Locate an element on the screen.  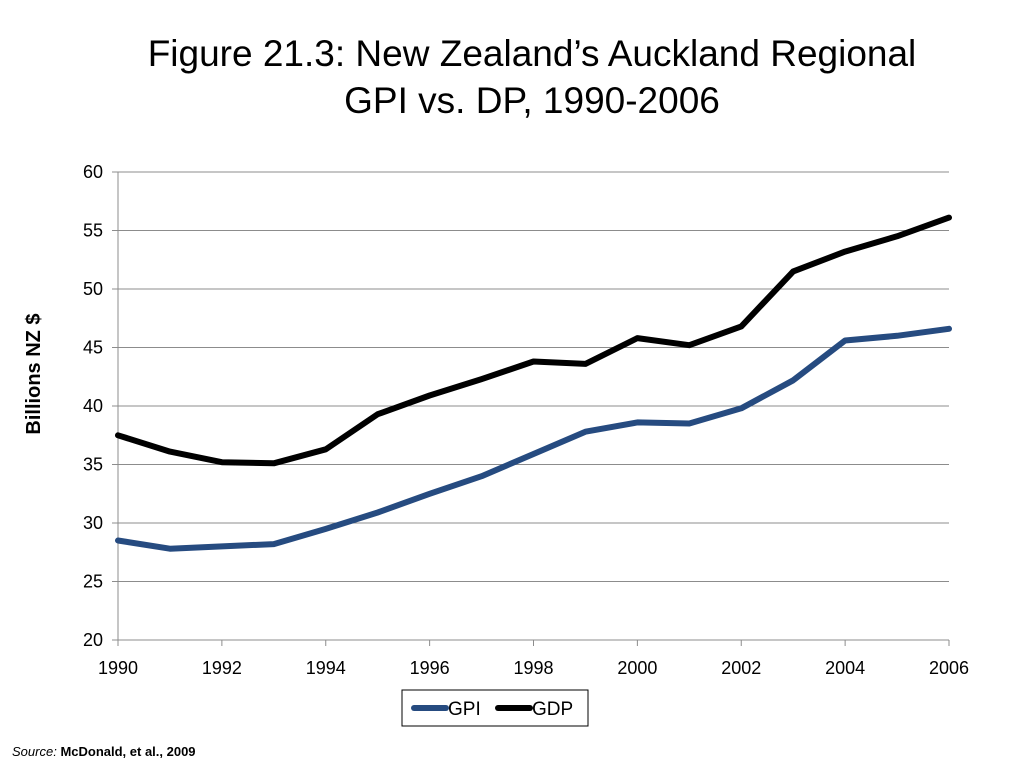
y-tick-label: 60 is located at coordinates (93, 172).